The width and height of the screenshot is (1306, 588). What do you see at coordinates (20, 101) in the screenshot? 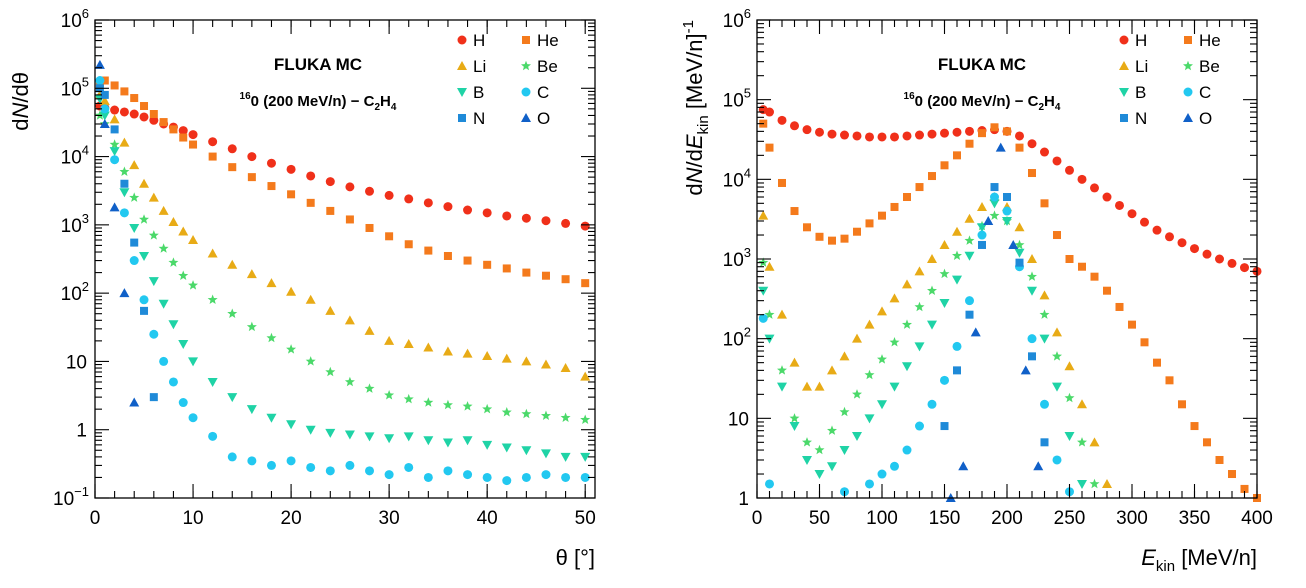
I see `y-axis-title-theta: dN/dθ` at bounding box center [20, 101].